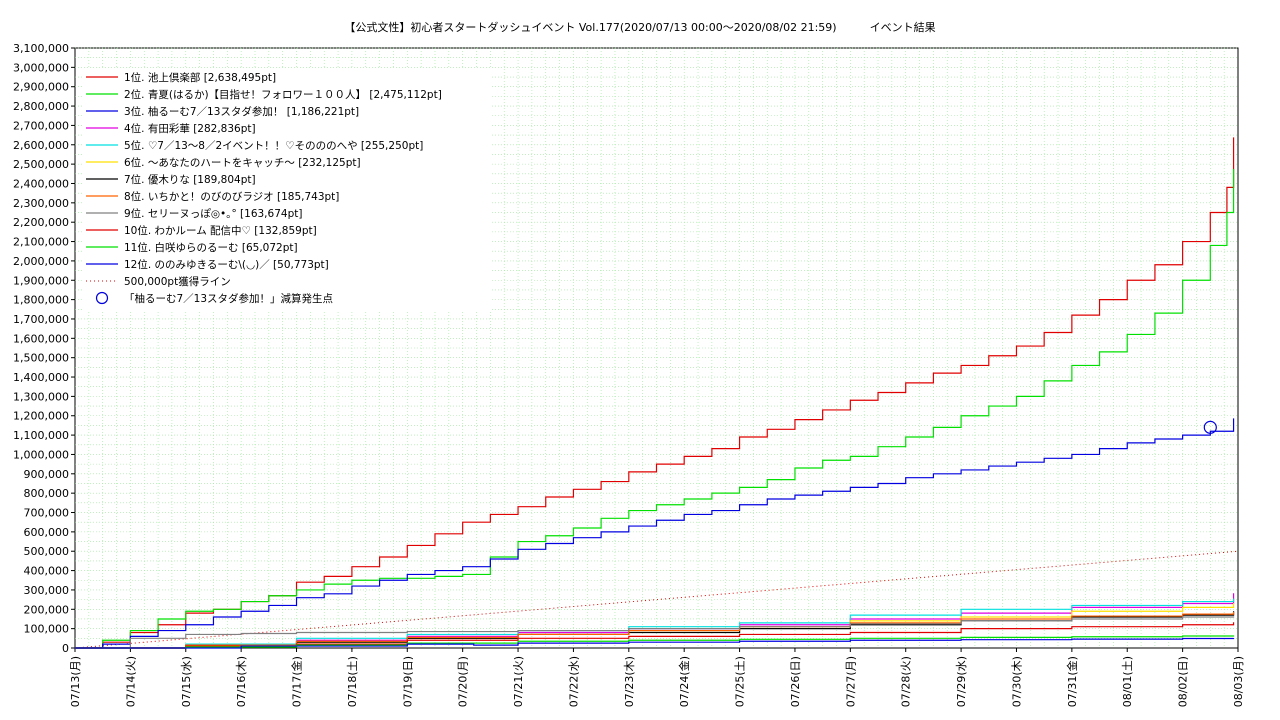  Describe the element at coordinates (1238, 681) in the screenshot. I see `x-tick-label: 08/03(月)` at that location.